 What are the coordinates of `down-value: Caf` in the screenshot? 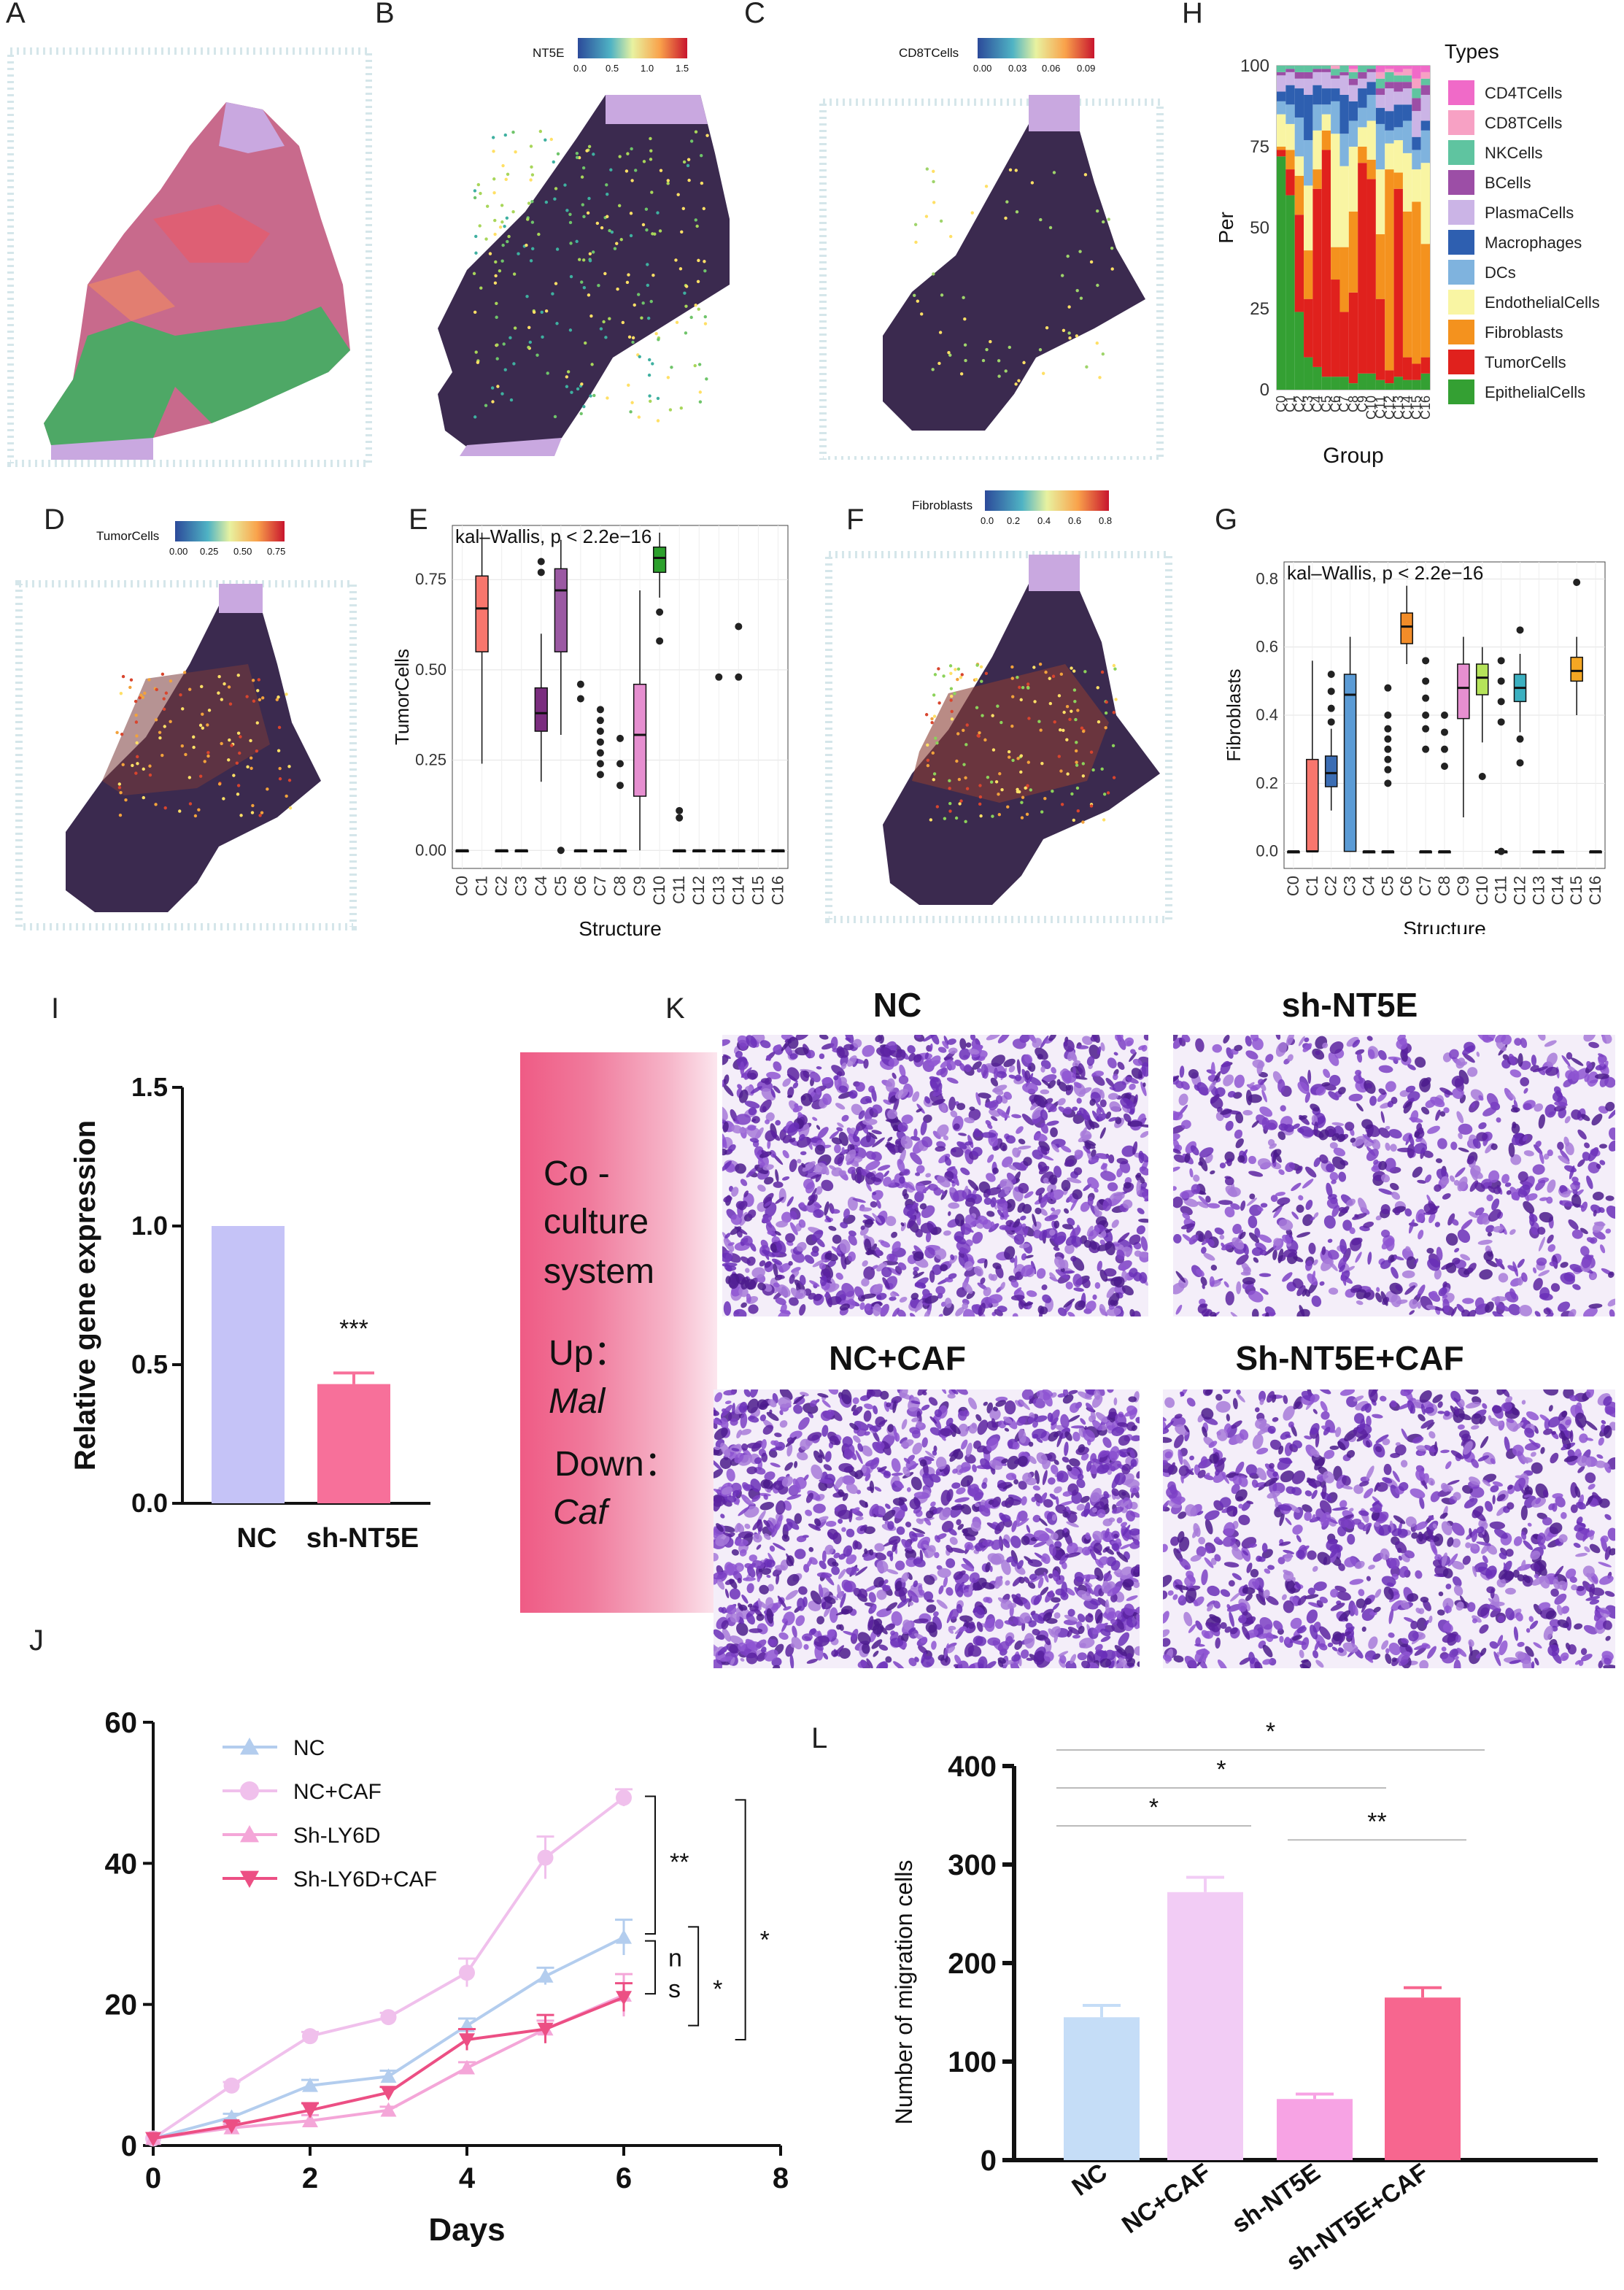 It's located at (580, 1512).